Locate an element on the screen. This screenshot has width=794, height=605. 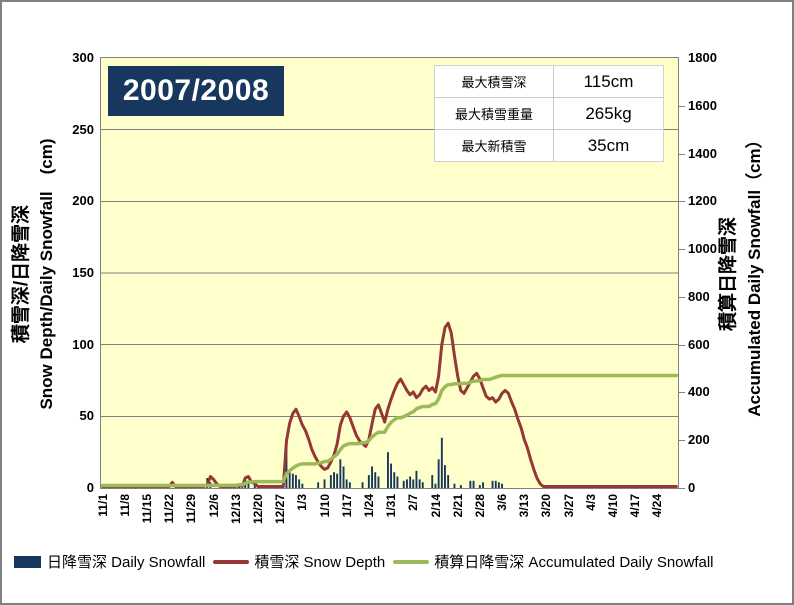
legend-item-snow-depth: 積雪深 Snow Depth is located at coordinates (299, 561).